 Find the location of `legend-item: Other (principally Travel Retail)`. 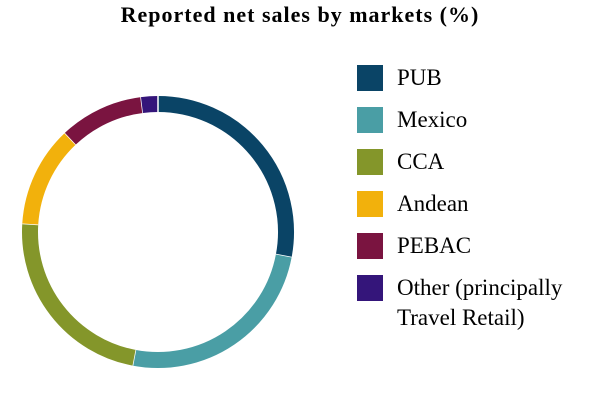

legend-item: Other (principally Travel Retail) is located at coordinates (477, 303).